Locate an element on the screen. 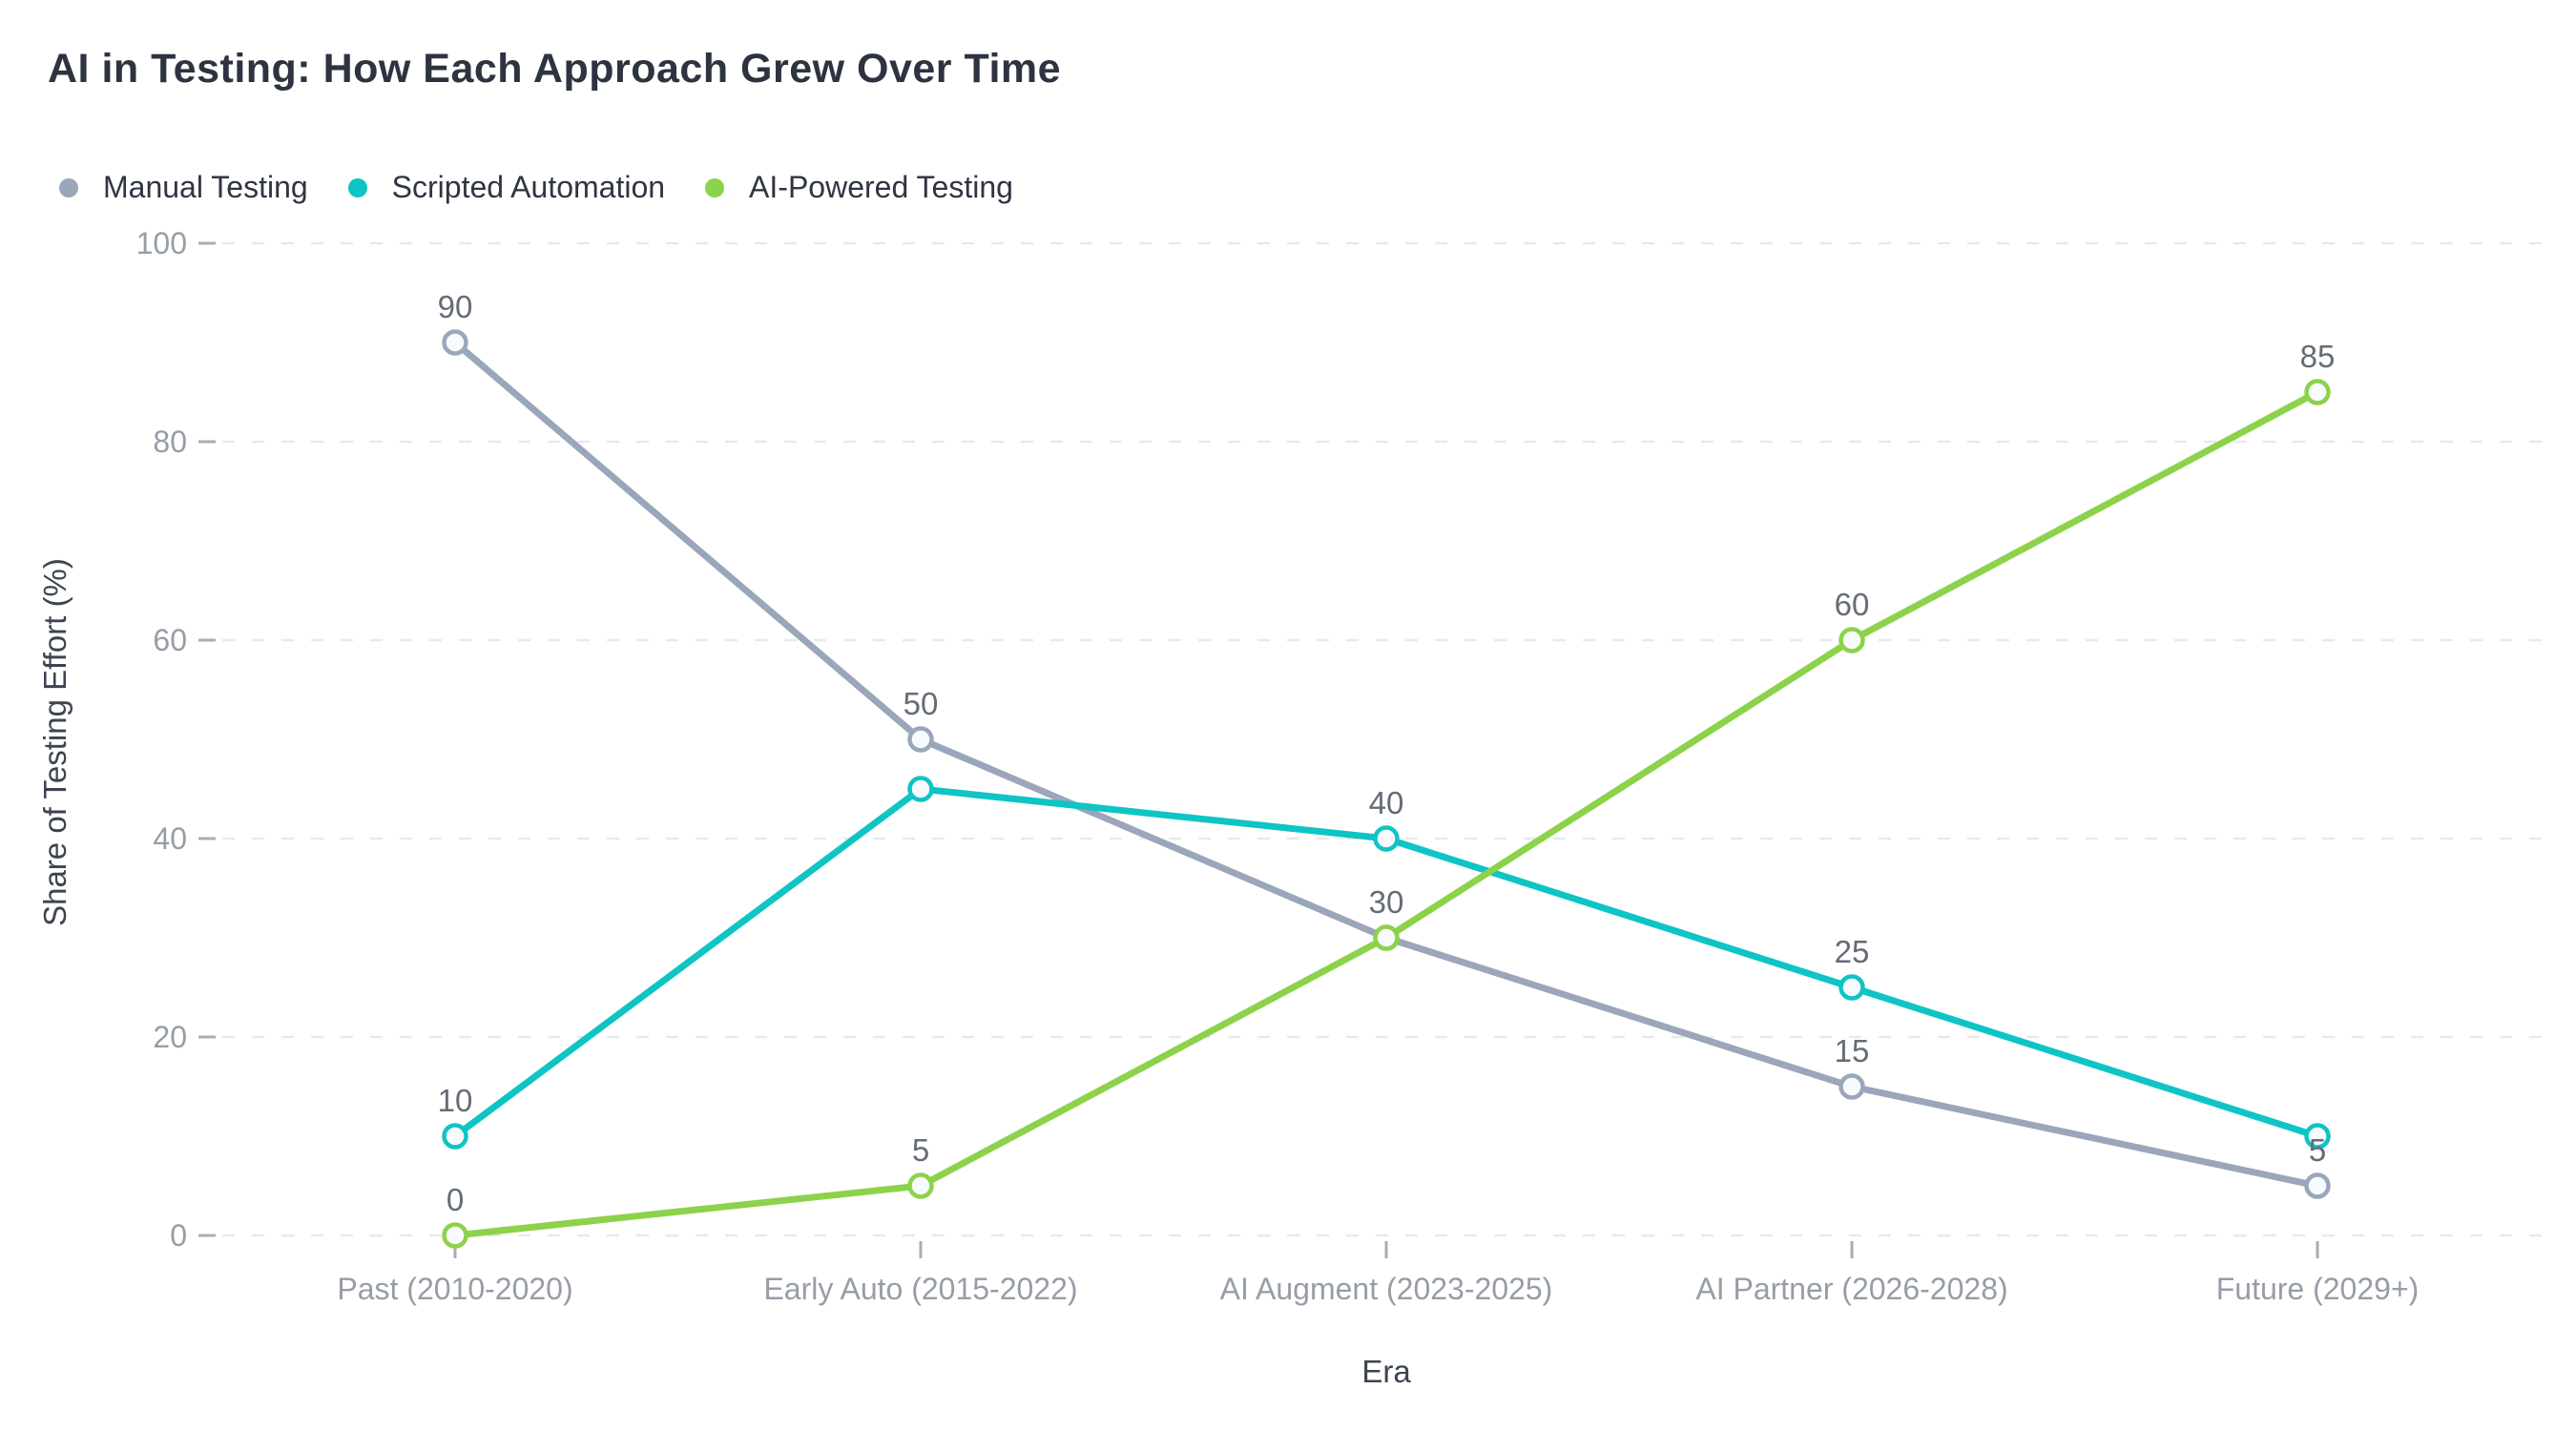  data-label-ai-powered-testing: 30 is located at coordinates (1386, 902).